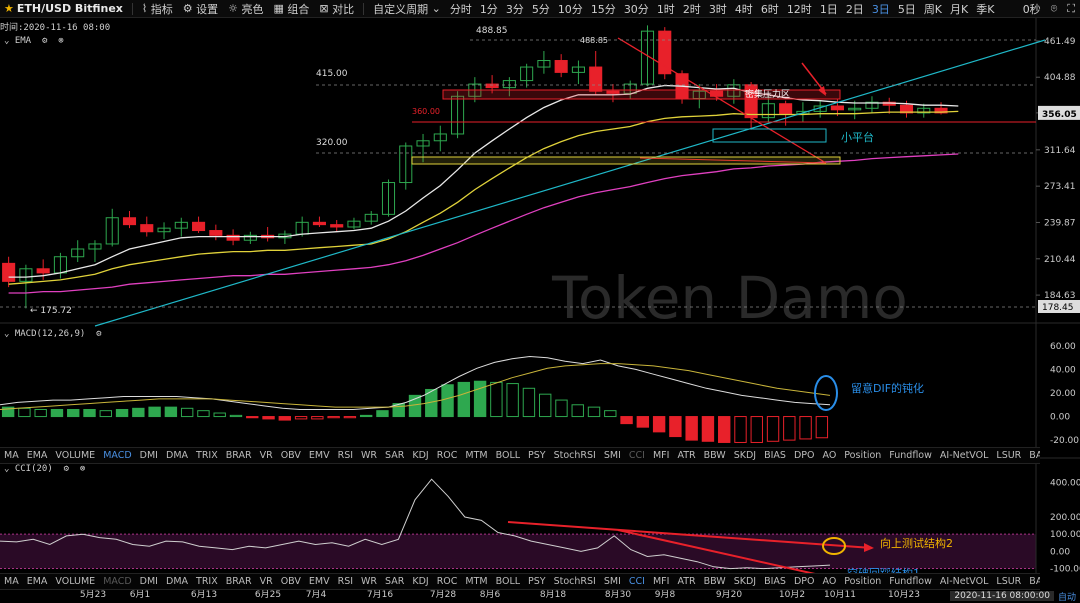 This screenshot has height=603, width=1080. I want to click on fullscreen-icon: ⛶, so click(1071, 8).